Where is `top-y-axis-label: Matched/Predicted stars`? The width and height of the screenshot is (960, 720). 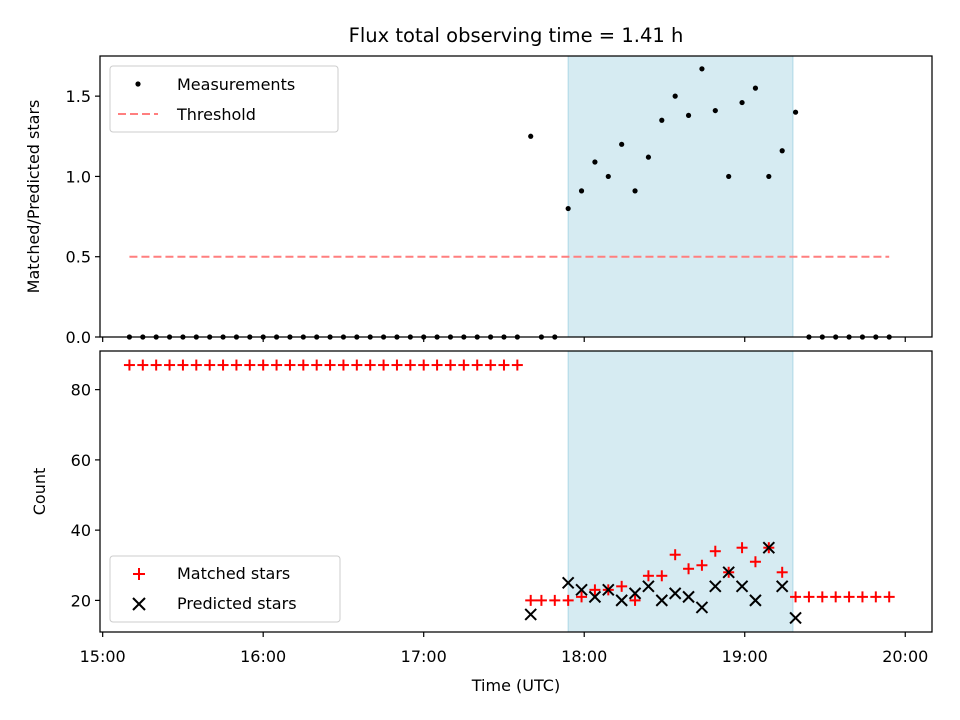
top-y-axis-label: Matched/Predicted stars is located at coordinates (33, 197).